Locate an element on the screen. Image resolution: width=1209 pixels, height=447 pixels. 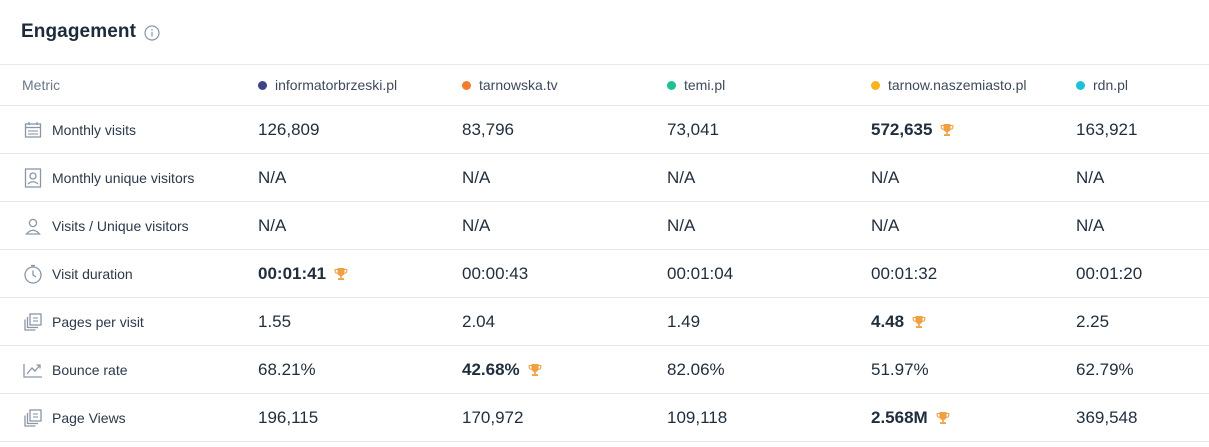
metric-value: 369,548 is located at coordinates (1107, 417).